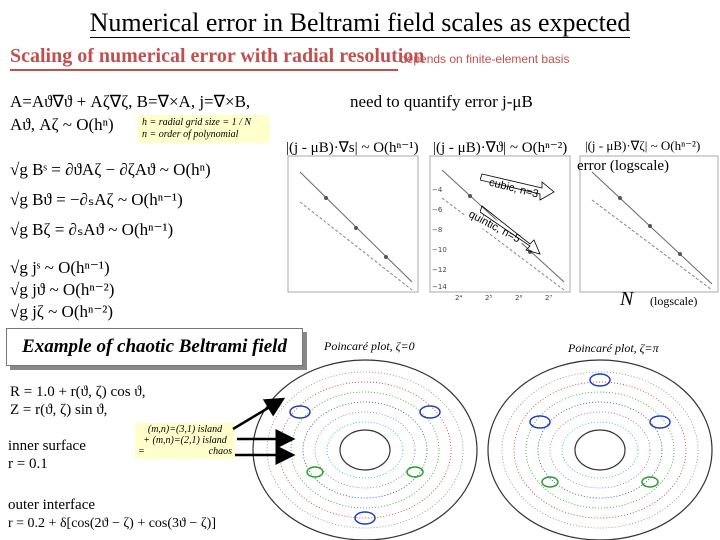 The image size is (720, 540). What do you see at coordinates (437, 190) in the screenshot?
I see `ytick-label: −4` at bounding box center [437, 190].